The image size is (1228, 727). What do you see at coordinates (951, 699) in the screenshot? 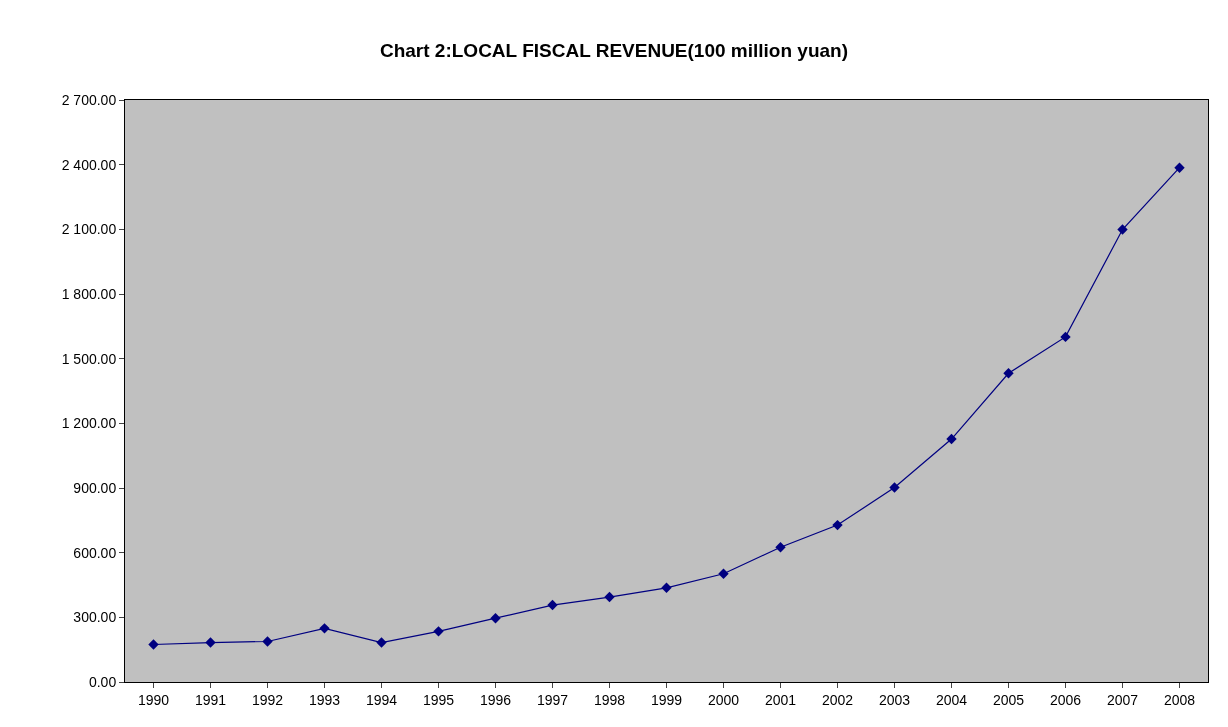
I see `x-tick-label: 2004` at bounding box center [951, 699].